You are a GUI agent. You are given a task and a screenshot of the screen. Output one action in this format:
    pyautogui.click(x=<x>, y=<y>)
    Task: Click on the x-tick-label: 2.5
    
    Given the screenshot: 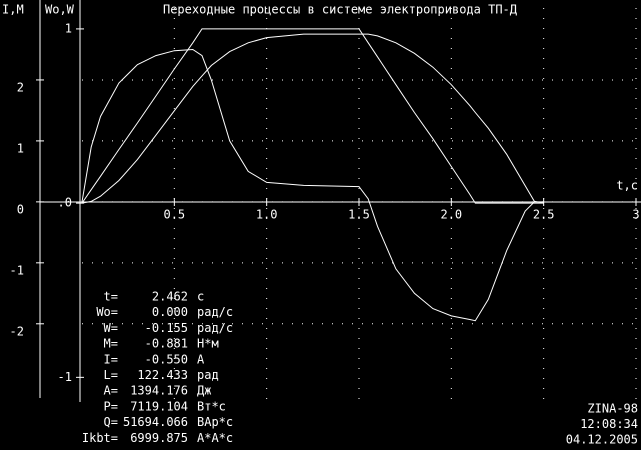 What is the action you would take?
    pyautogui.click(x=544, y=215)
    